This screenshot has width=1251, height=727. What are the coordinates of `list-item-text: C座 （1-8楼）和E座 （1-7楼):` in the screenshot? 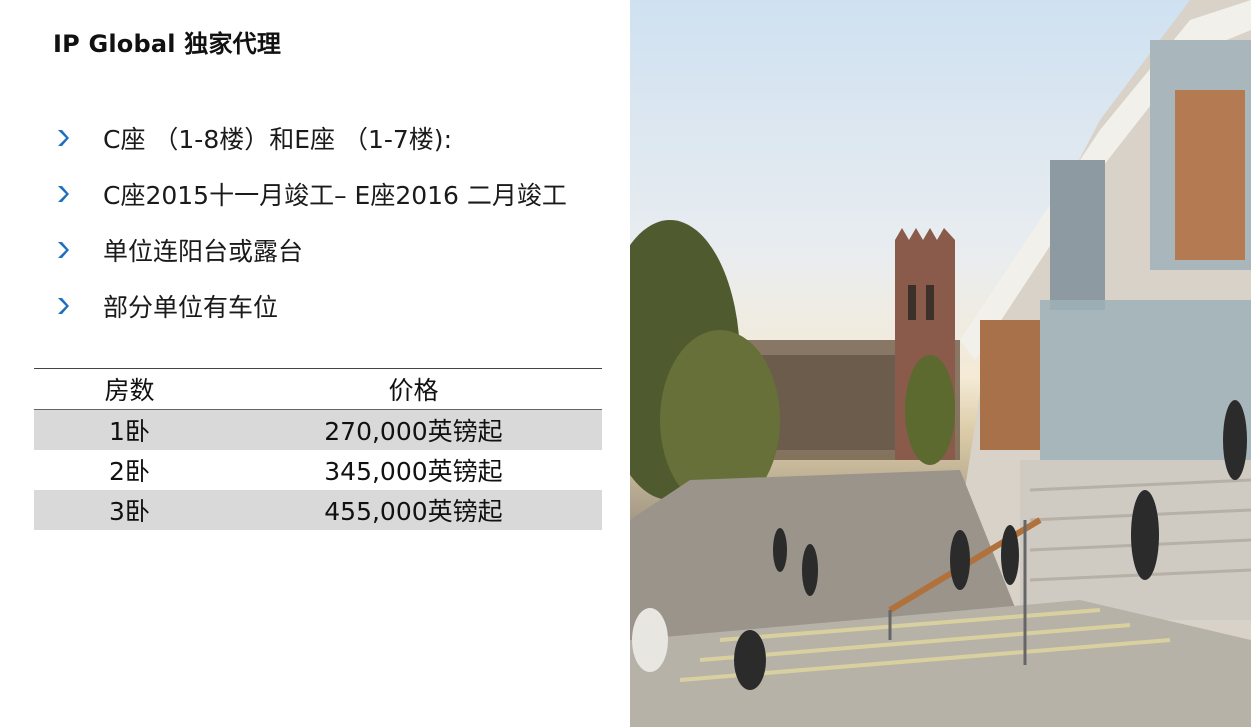 It's located at (277, 139).